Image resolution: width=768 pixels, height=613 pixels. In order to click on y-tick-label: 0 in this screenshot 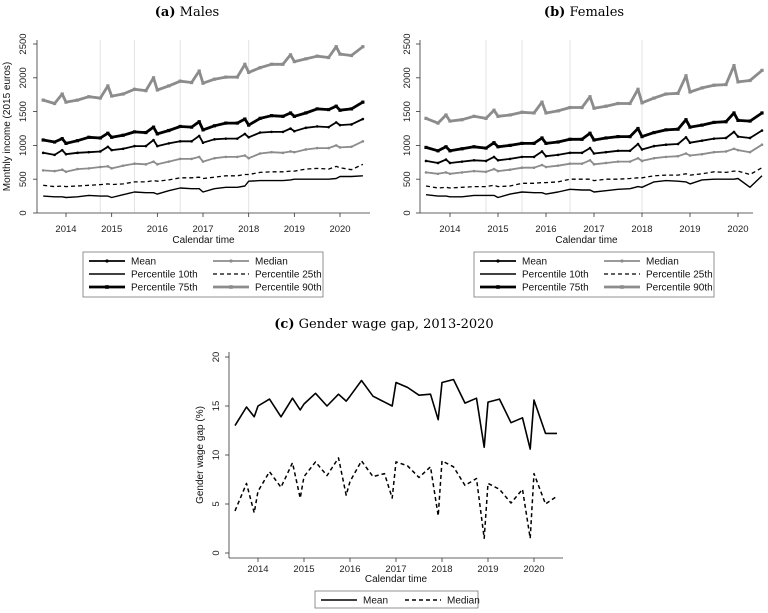, I will do `click(216, 552)`.